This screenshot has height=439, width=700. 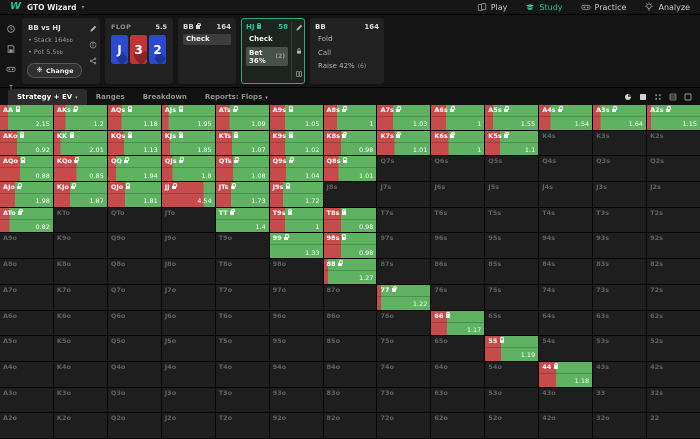 What do you see at coordinates (347, 51) in the screenshot?
I see `node-panel-bb-2: BB 164 Fold Call Raise 42% (6)` at bounding box center [347, 51].